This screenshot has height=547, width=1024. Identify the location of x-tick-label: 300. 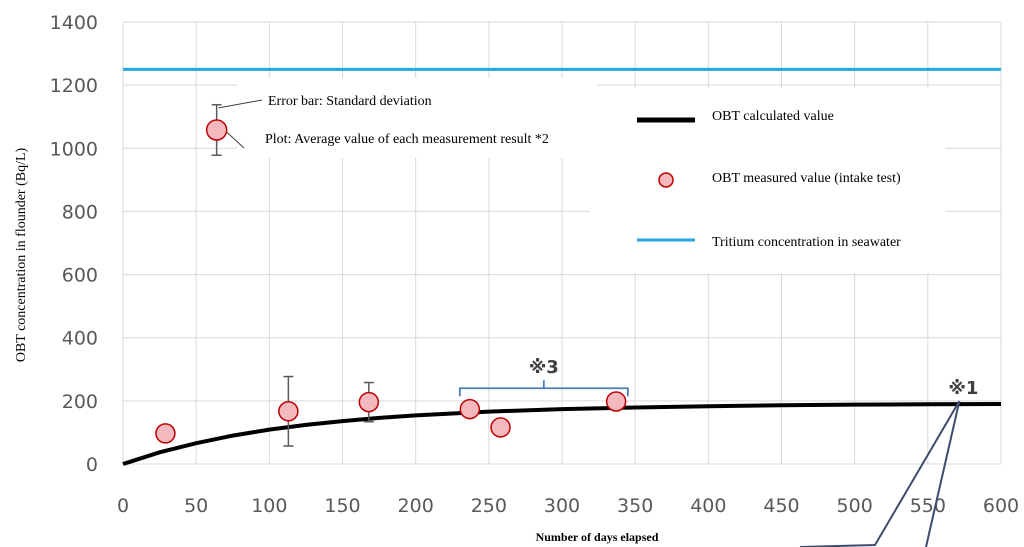
(562, 506).